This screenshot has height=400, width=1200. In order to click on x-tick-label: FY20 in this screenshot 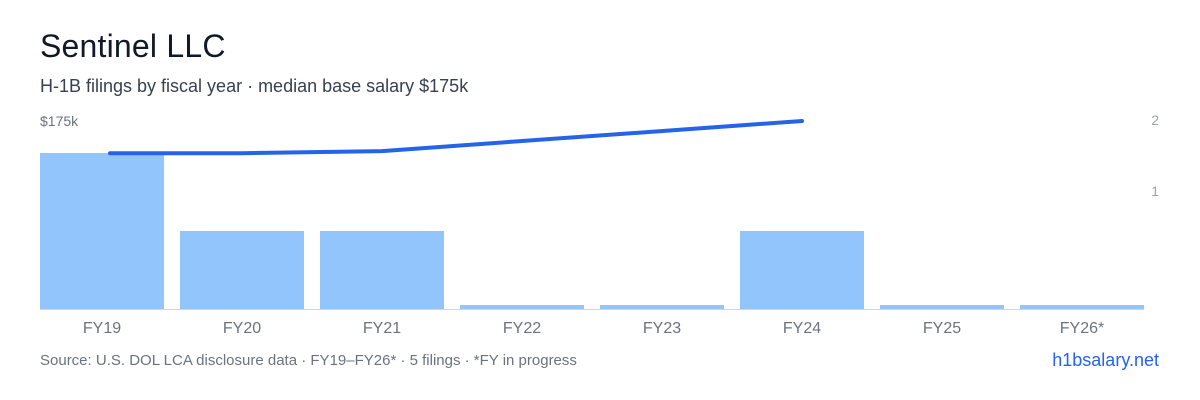, I will do `click(242, 328)`.